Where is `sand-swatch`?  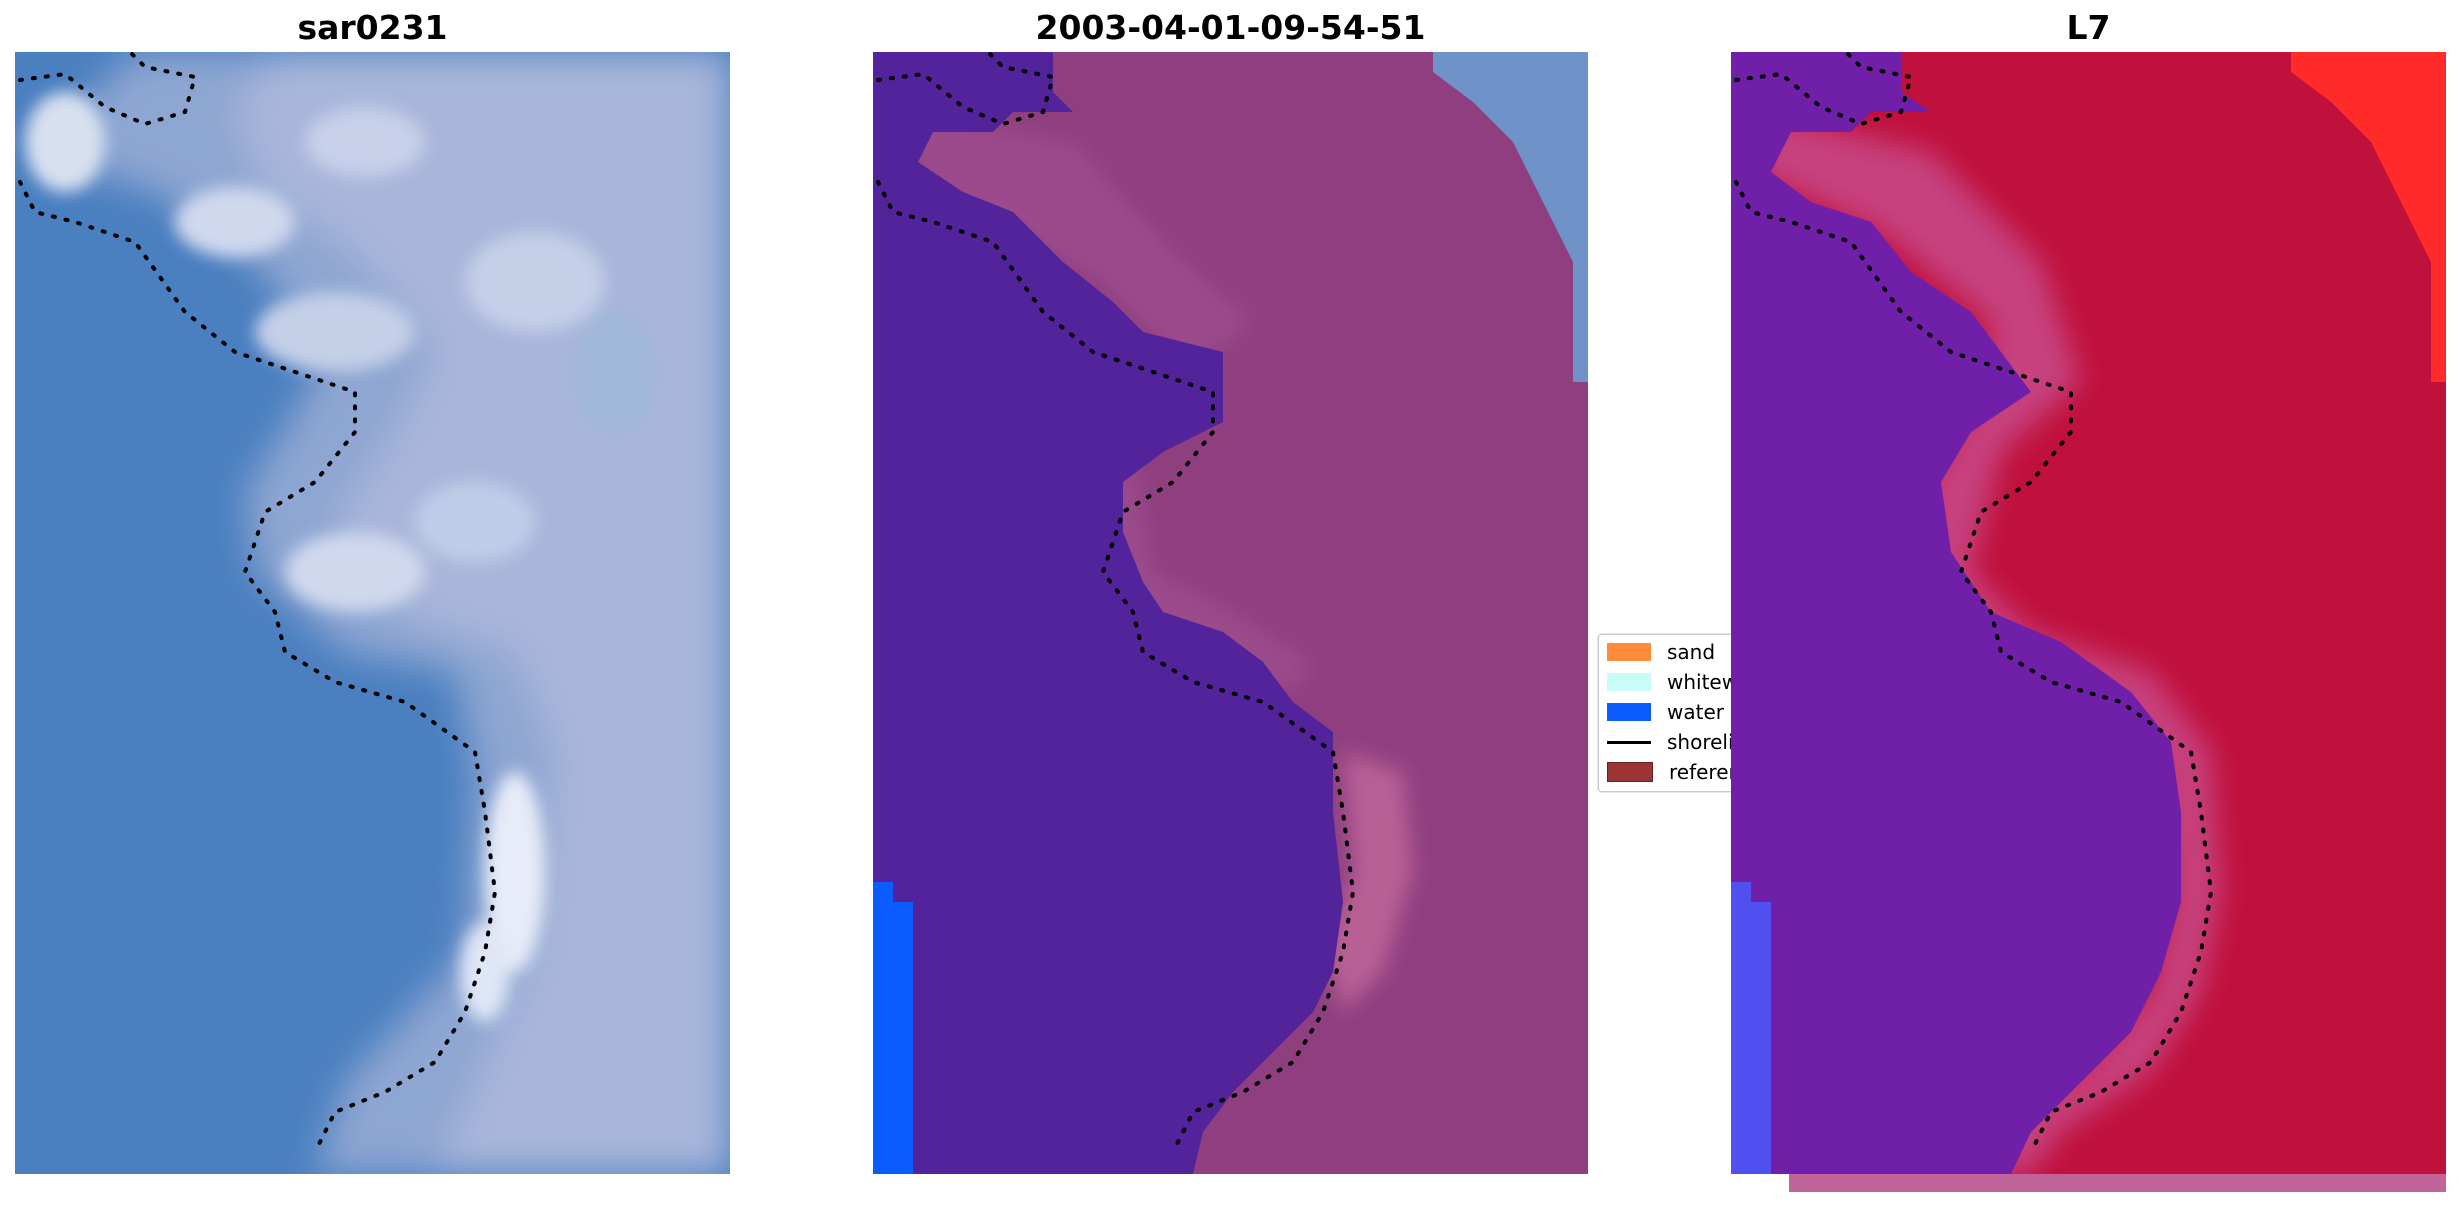
sand-swatch is located at coordinates (1629, 652).